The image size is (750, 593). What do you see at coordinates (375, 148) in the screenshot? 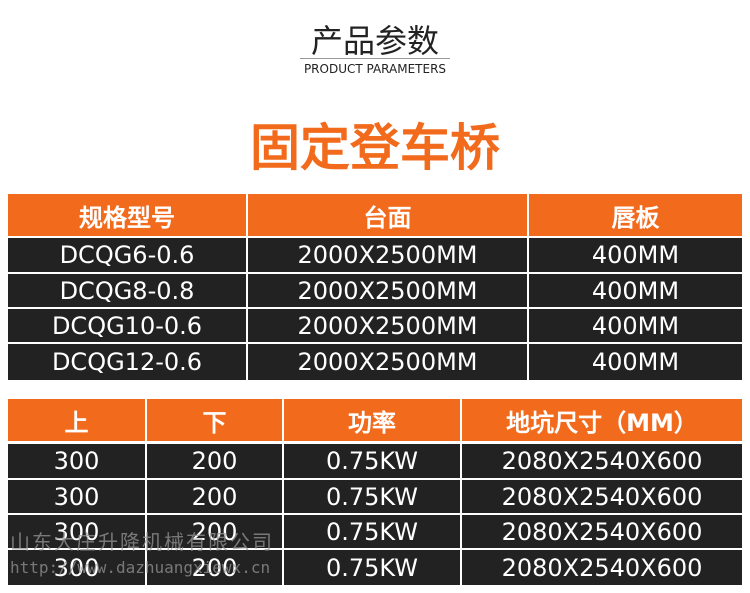
I see `product-name: 固定登车桥` at bounding box center [375, 148].